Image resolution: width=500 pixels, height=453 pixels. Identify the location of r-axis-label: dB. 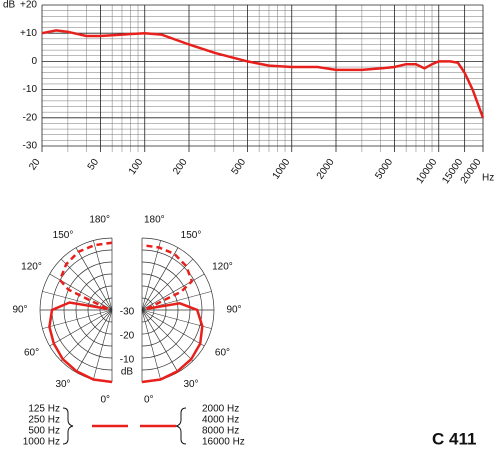
(127, 372).